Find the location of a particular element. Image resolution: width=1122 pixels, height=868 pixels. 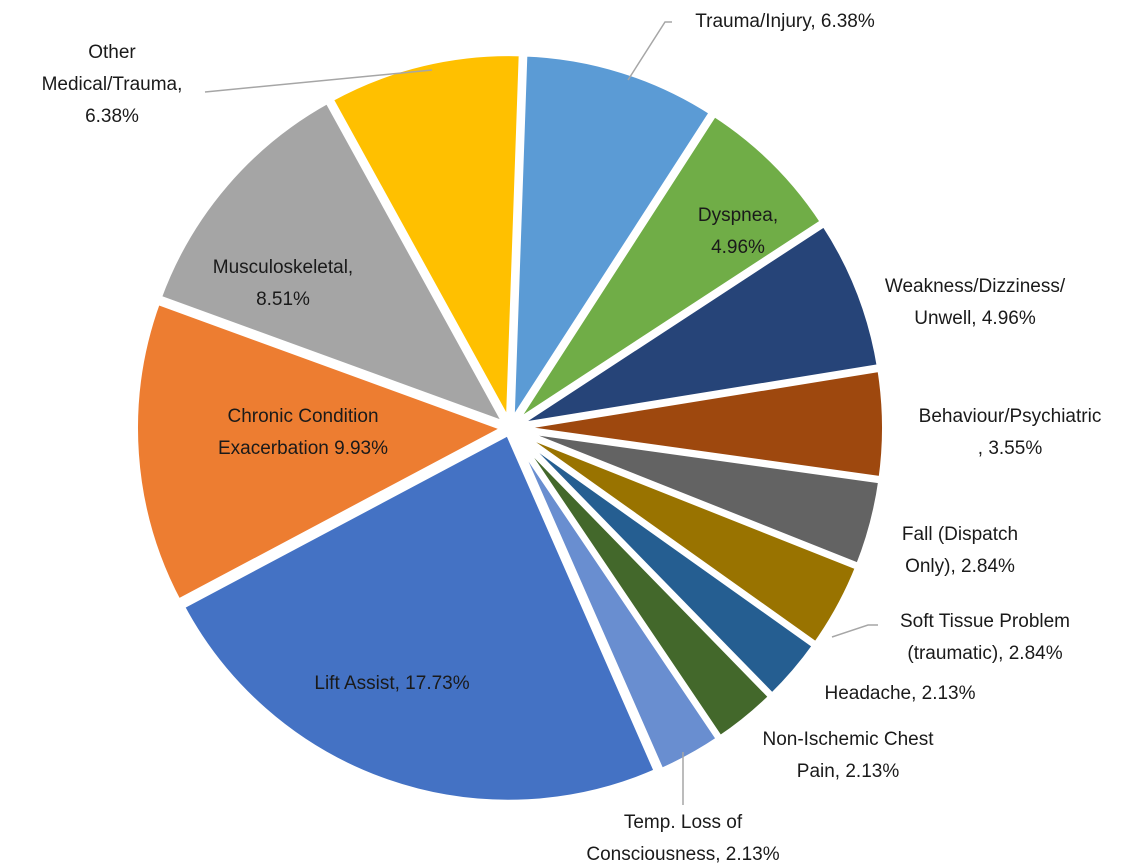

data-label: Temp. Loss of Consciousness, 2.13% is located at coordinates (682, 838).